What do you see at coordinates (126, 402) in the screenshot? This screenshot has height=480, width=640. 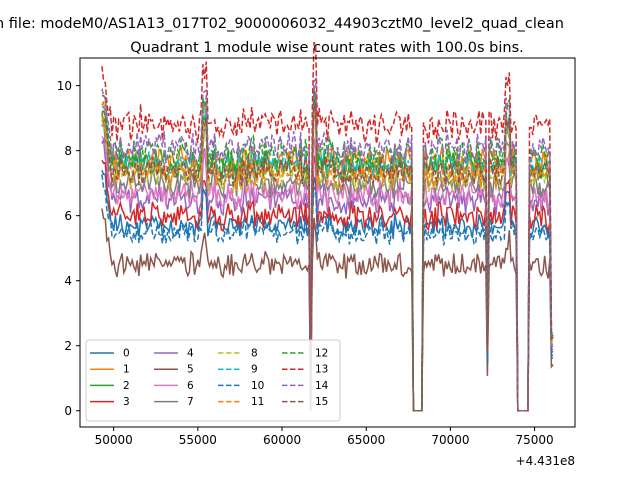 I see `legend-label-3: 3` at bounding box center [126, 402].